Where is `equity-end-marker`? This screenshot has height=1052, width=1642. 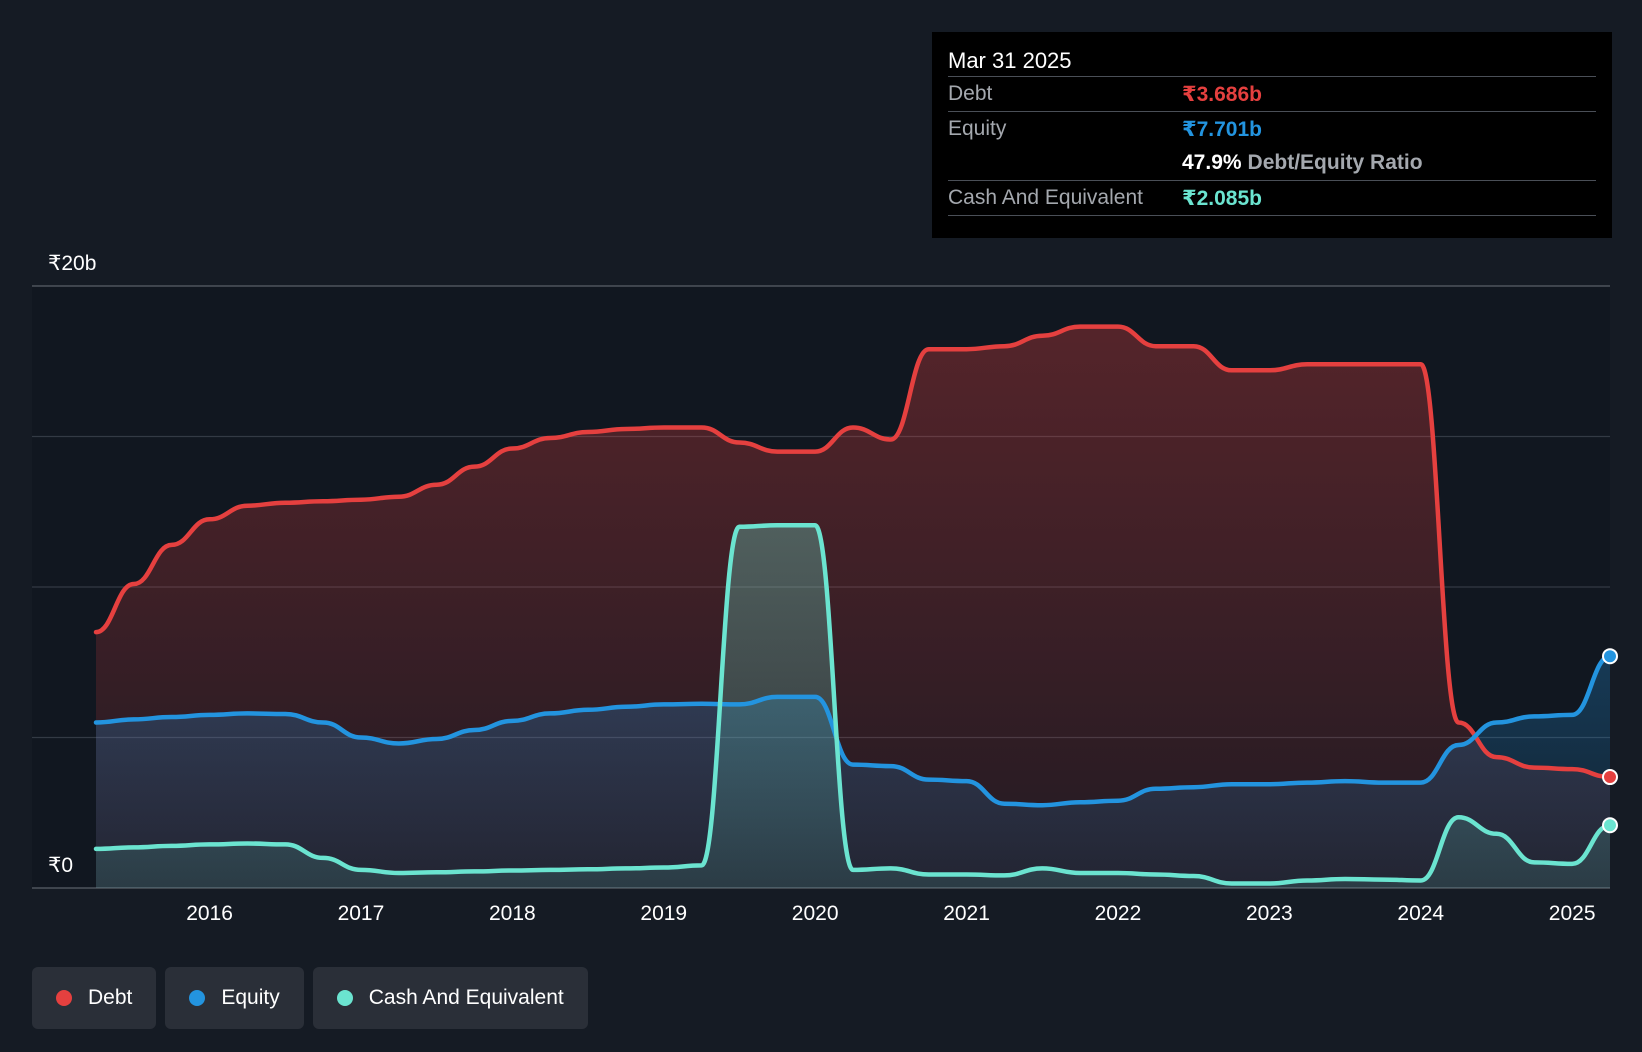
equity-end-marker is located at coordinates (1610, 656).